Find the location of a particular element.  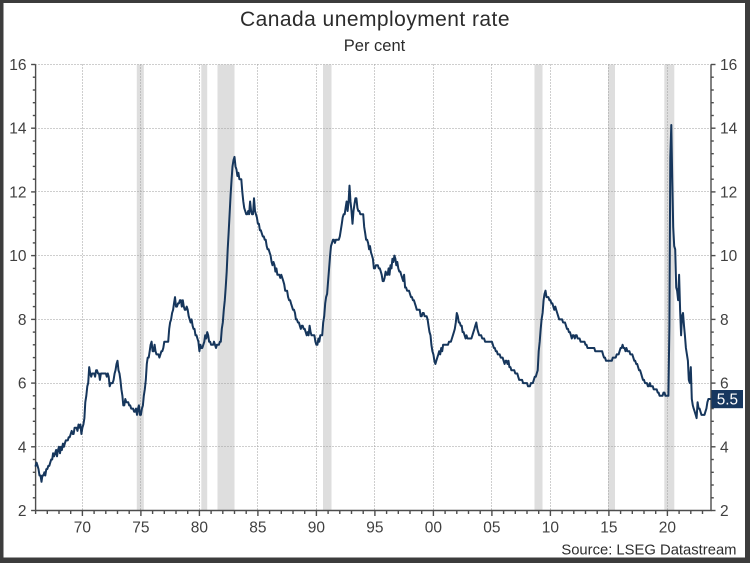

svg-text: 75 is located at coordinates (140, 527).